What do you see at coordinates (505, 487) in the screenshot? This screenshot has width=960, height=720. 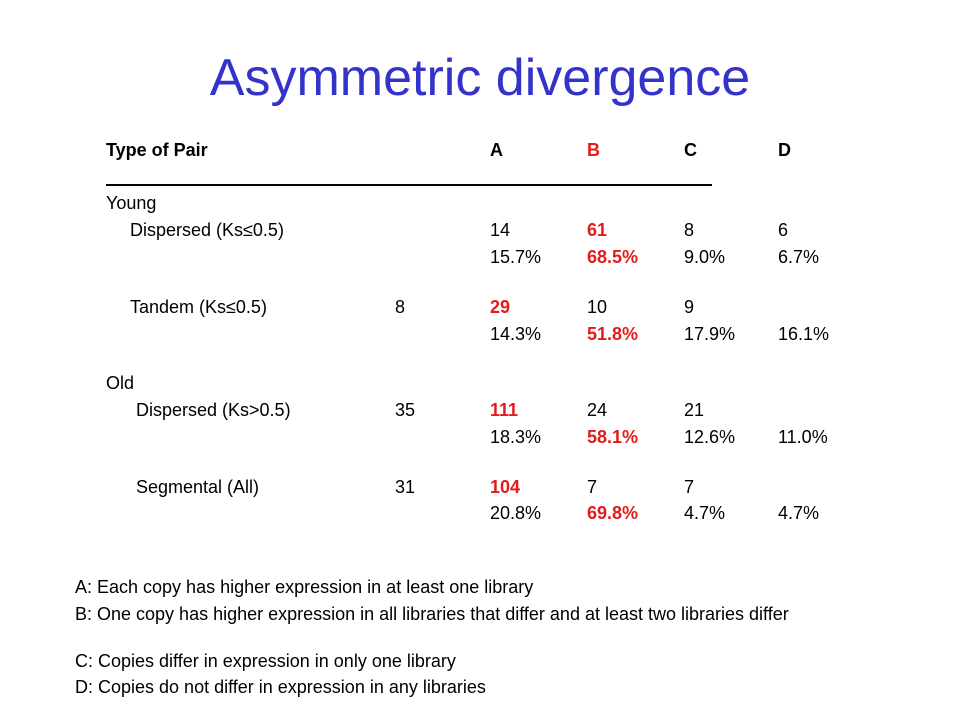 I see `cell-old-segmental-b-count: 104` at bounding box center [505, 487].